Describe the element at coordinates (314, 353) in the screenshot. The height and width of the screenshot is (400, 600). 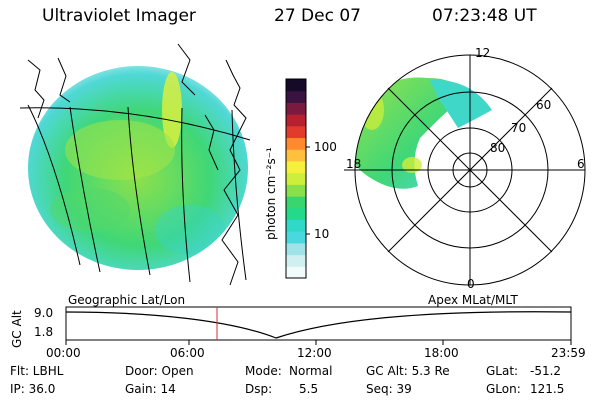
I see `time-tick-1200: 12:00` at that location.